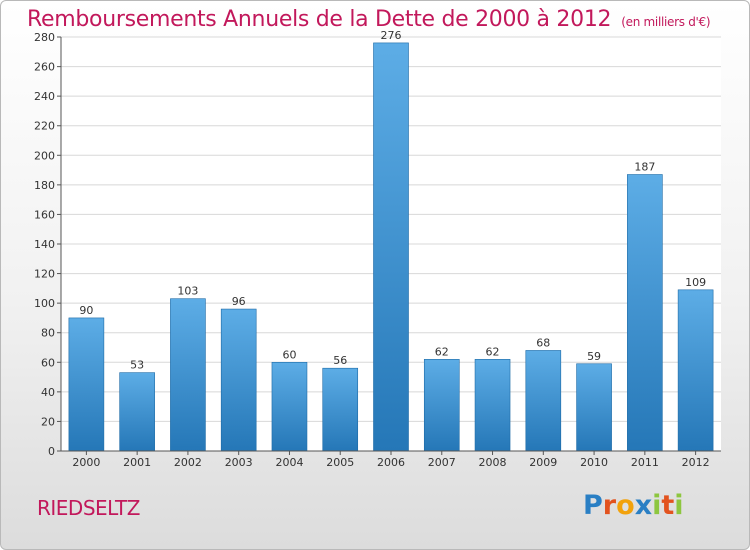 Image resolution: width=750 pixels, height=550 pixels. What do you see at coordinates (543, 342) in the screenshot?
I see `data-label-2009: 68` at bounding box center [543, 342].